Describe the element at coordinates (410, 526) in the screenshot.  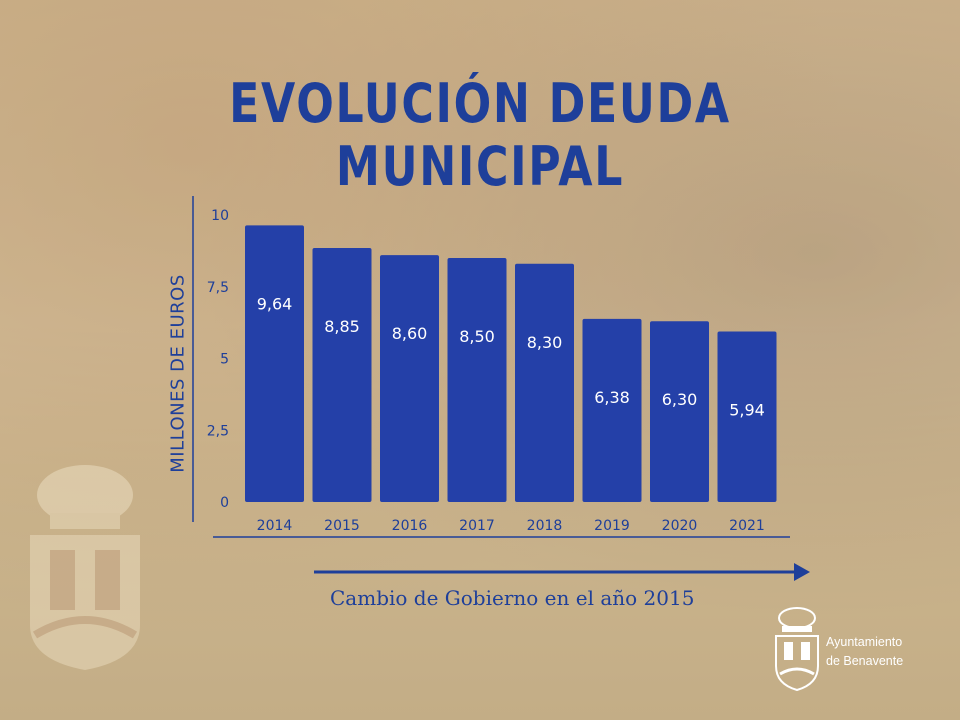
I see `x-tick-label: 2016` at that location.